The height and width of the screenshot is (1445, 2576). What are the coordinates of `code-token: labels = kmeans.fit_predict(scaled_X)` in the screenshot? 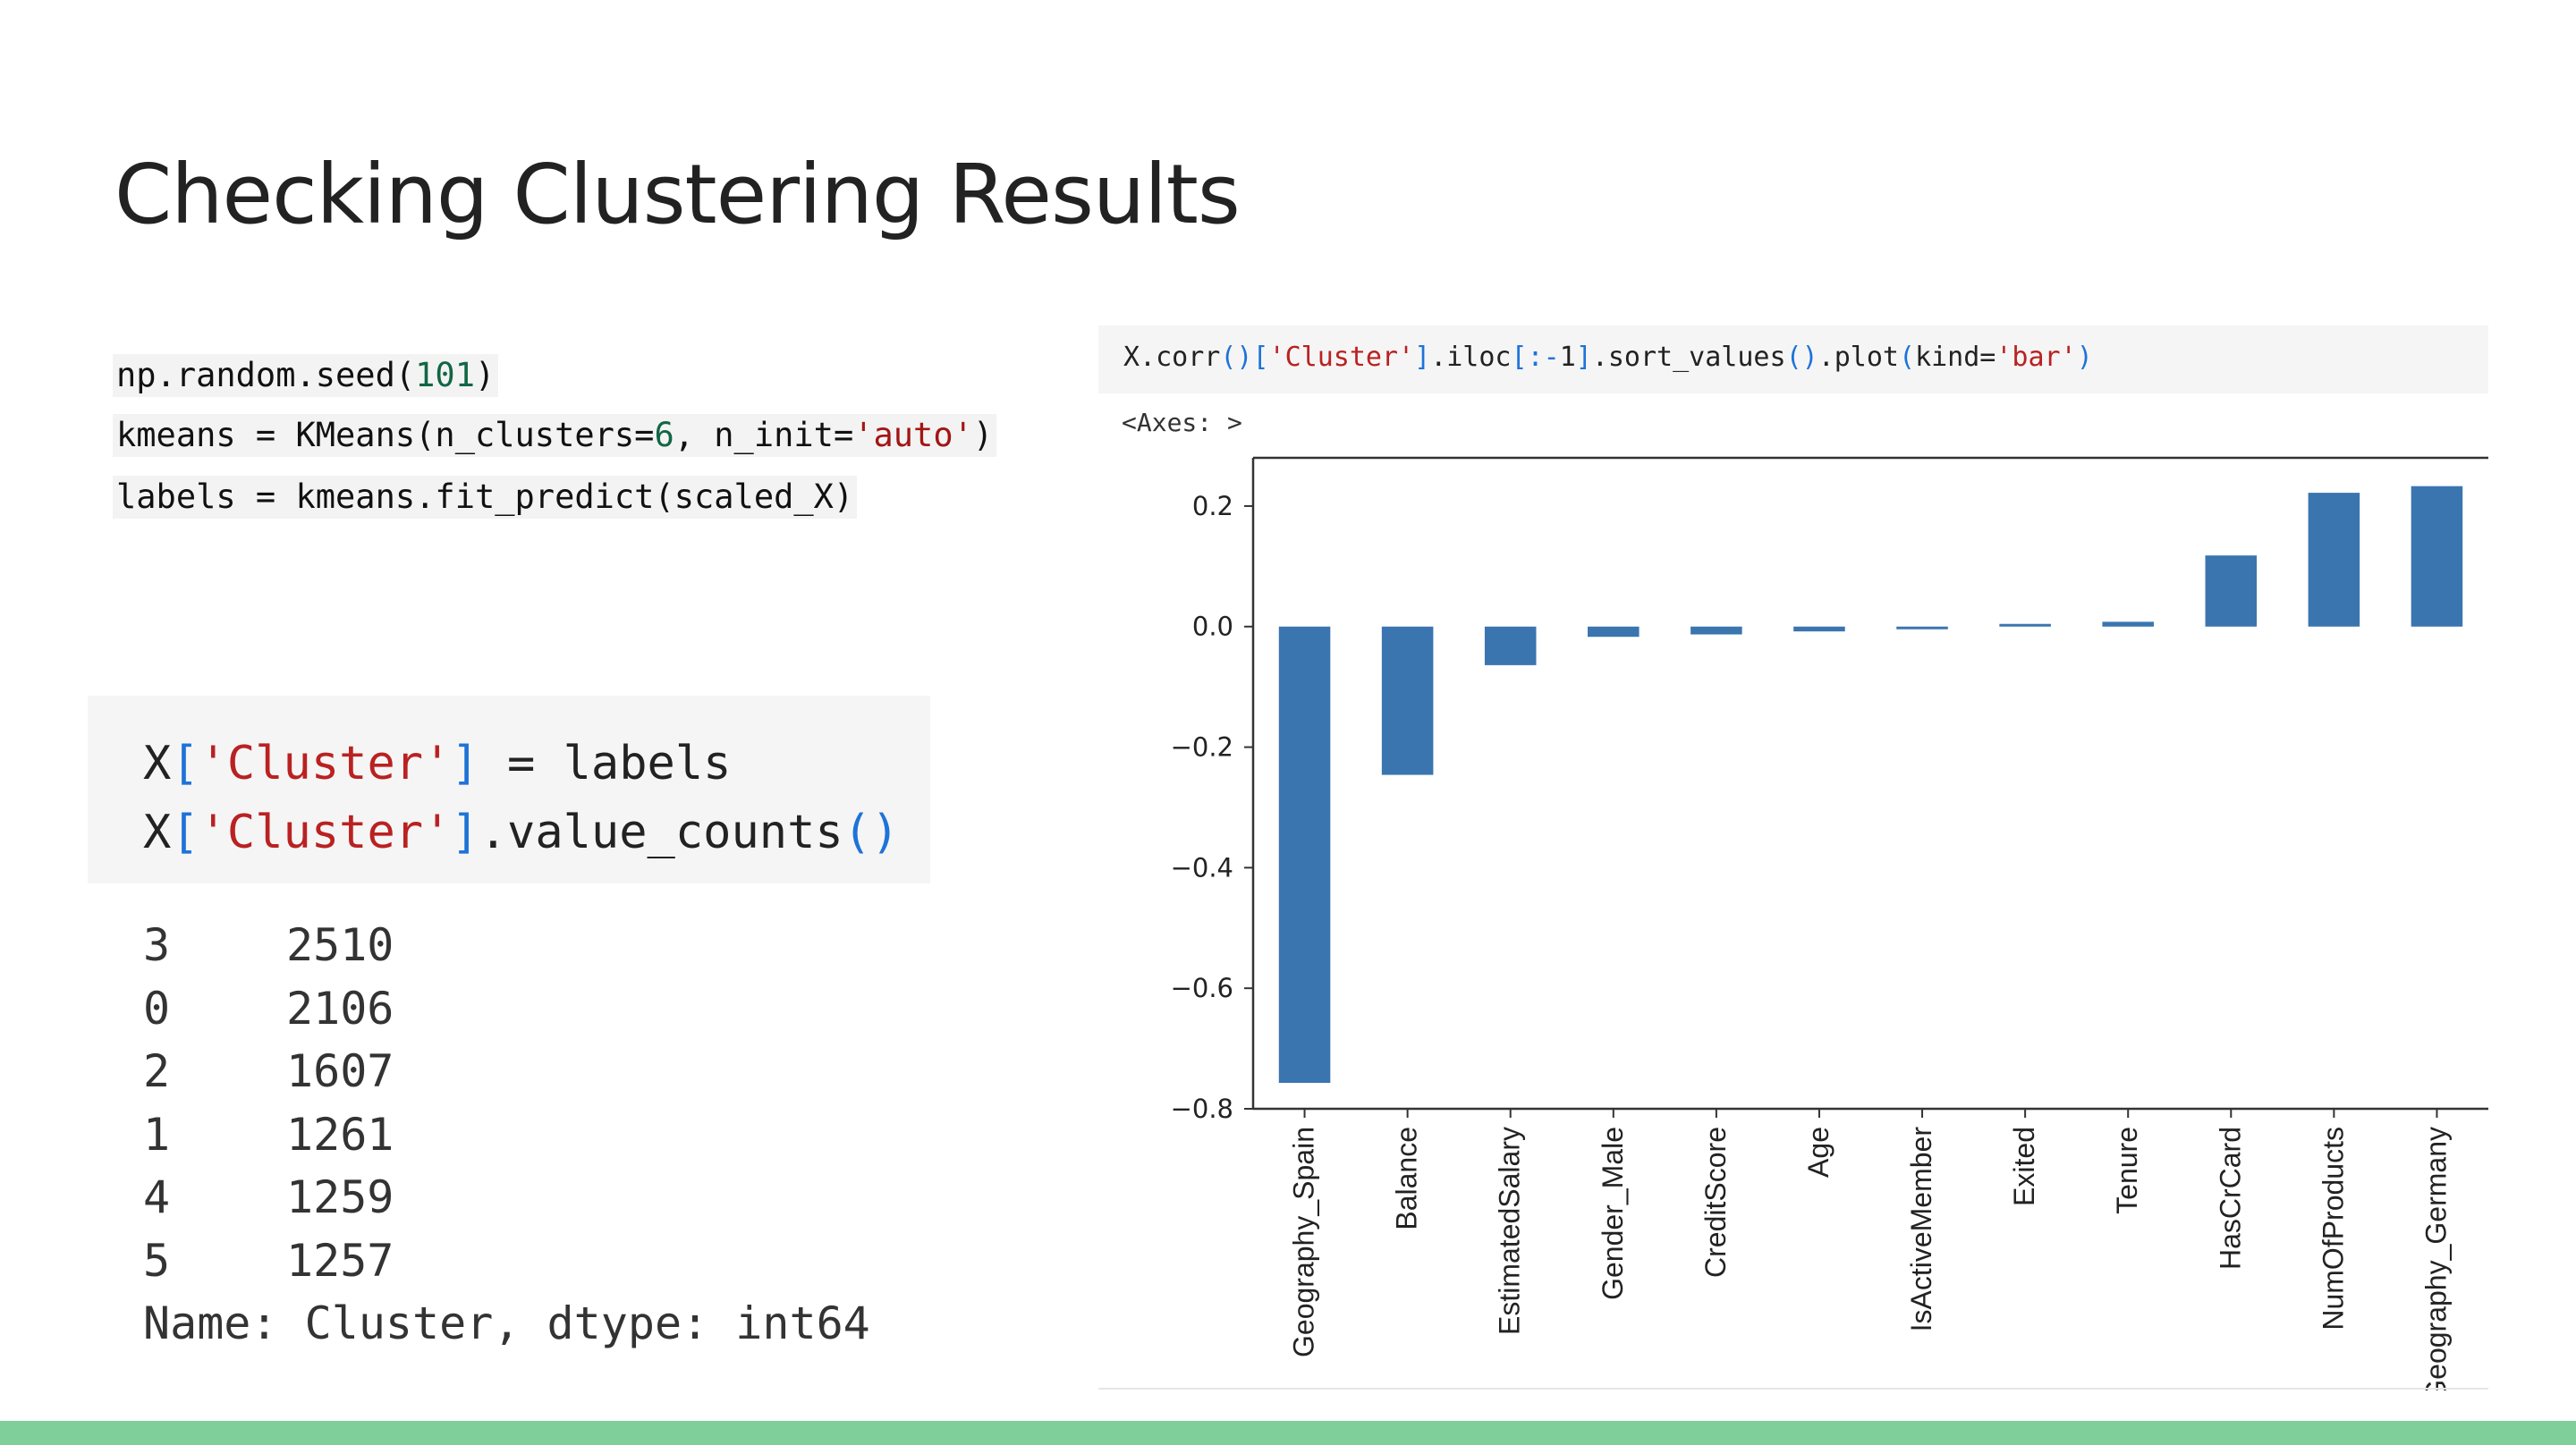 It's located at (485, 496).